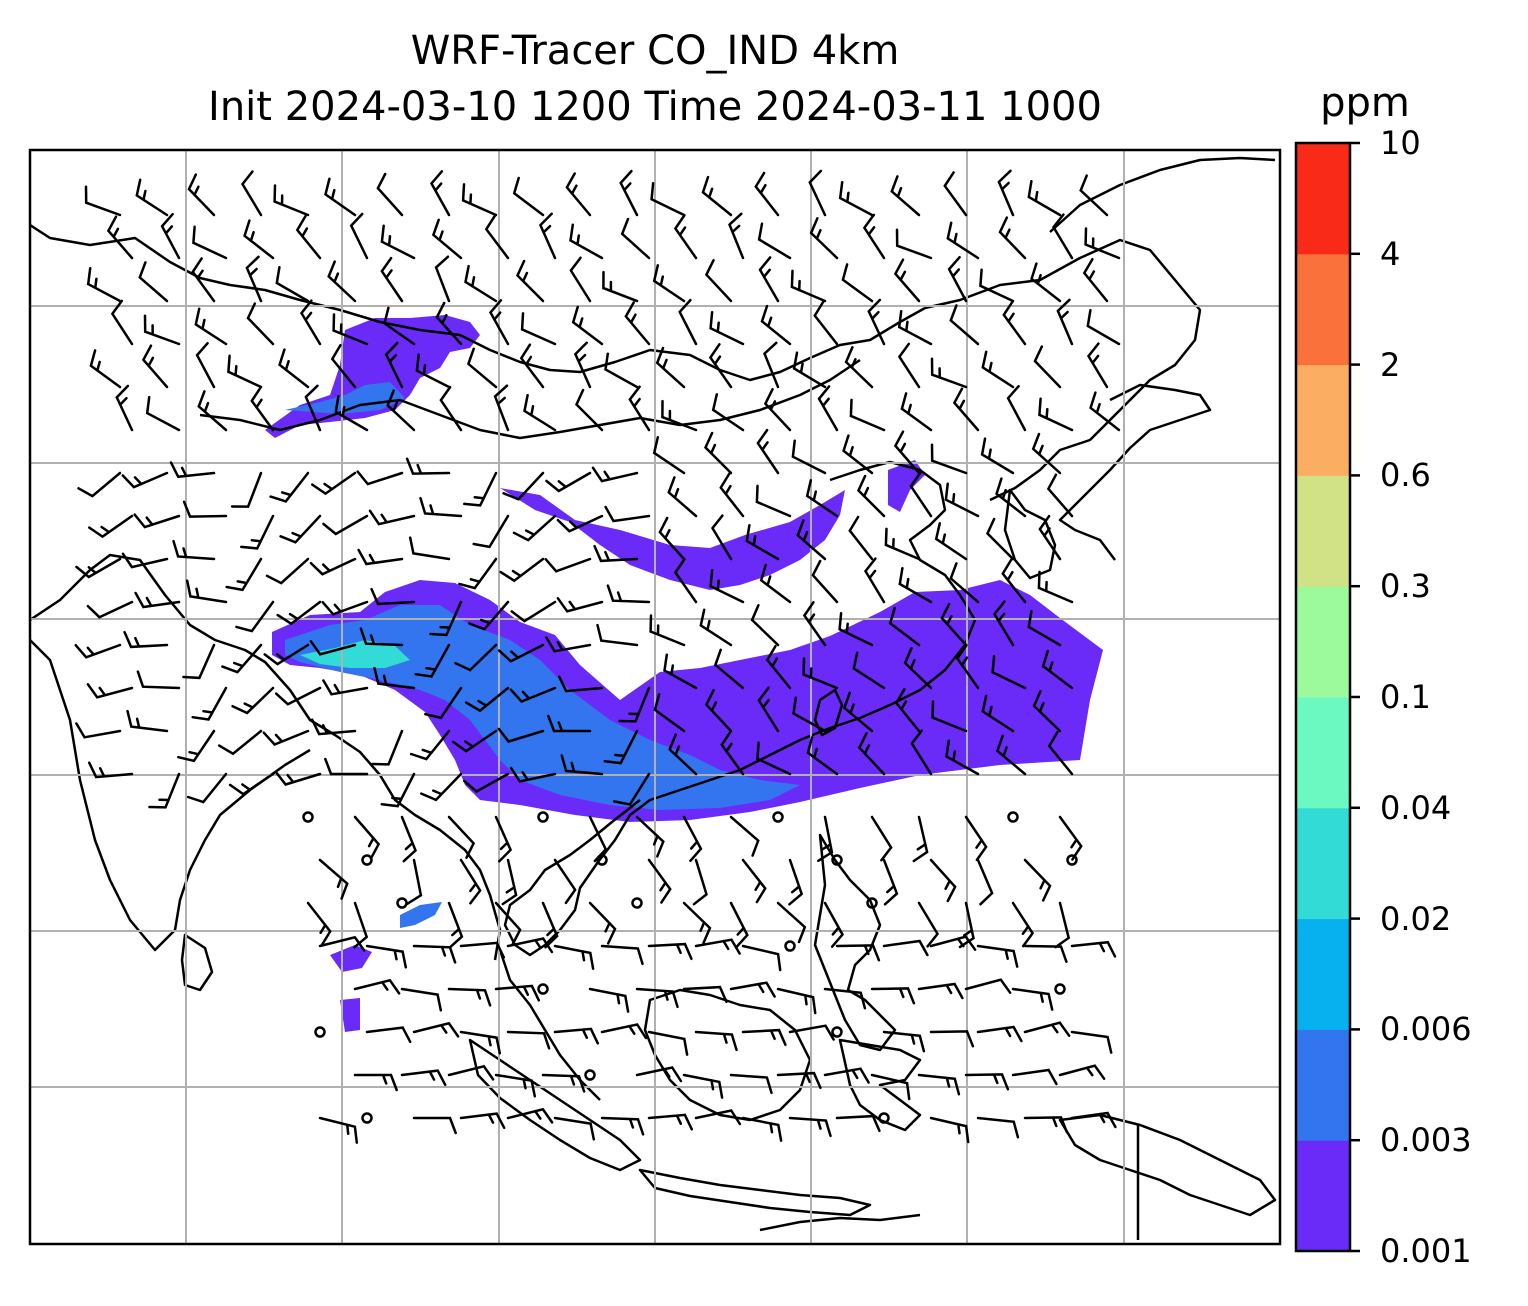  What do you see at coordinates (197, 962) in the screenshot?
I see `coastline-sri-lanka` at bounding box center [197, 962].